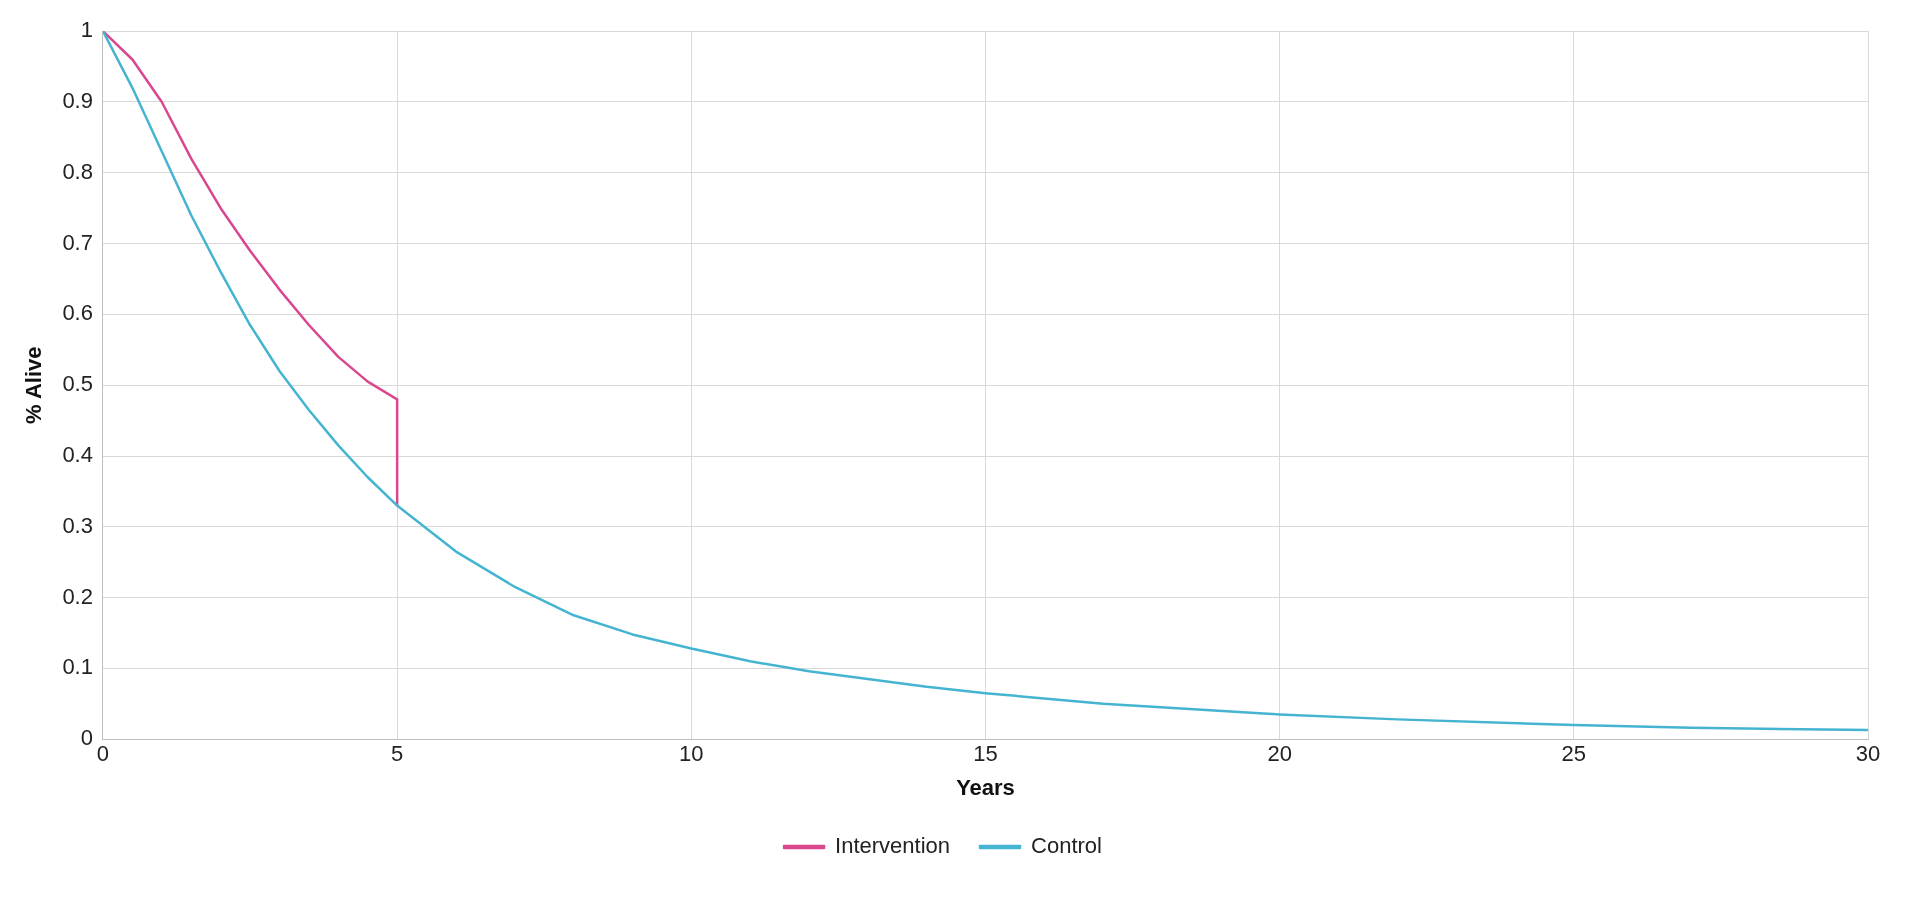  Describe the element at coordinates (77, 596) in the screenshot. I see `y-tick-label: 0.2` at that location.